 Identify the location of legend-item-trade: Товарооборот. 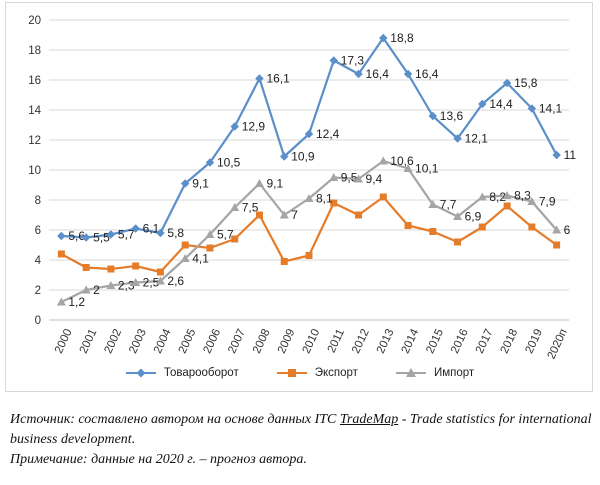
(182, 373).